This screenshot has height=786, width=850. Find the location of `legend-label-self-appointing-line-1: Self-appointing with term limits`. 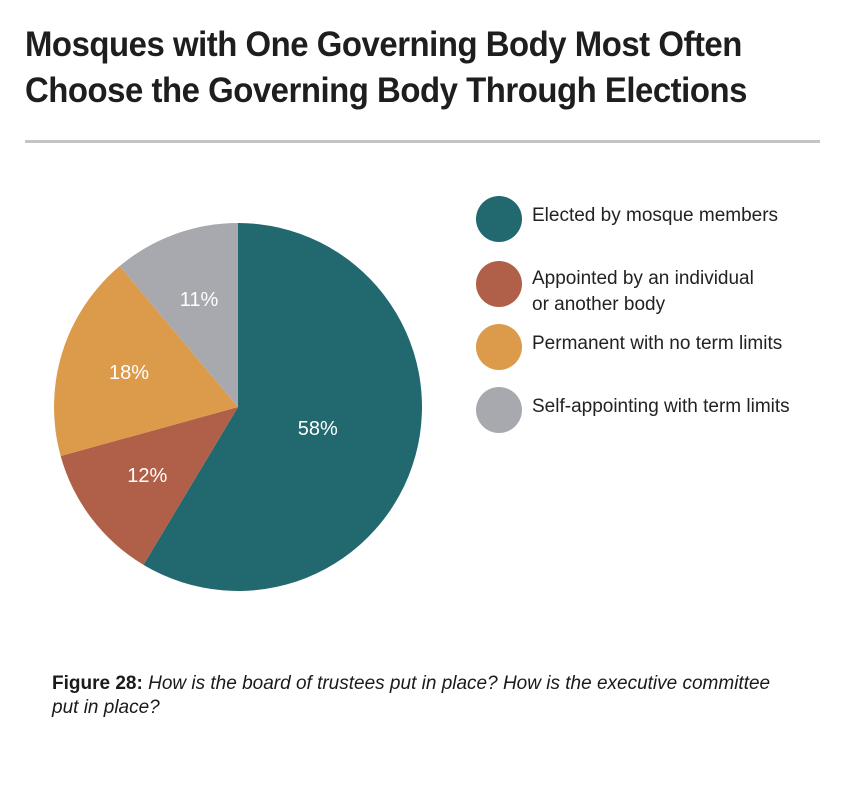

legend-label-self-appointing-line-1: Self-appointing with term limits is located at coordinates (661, 406).